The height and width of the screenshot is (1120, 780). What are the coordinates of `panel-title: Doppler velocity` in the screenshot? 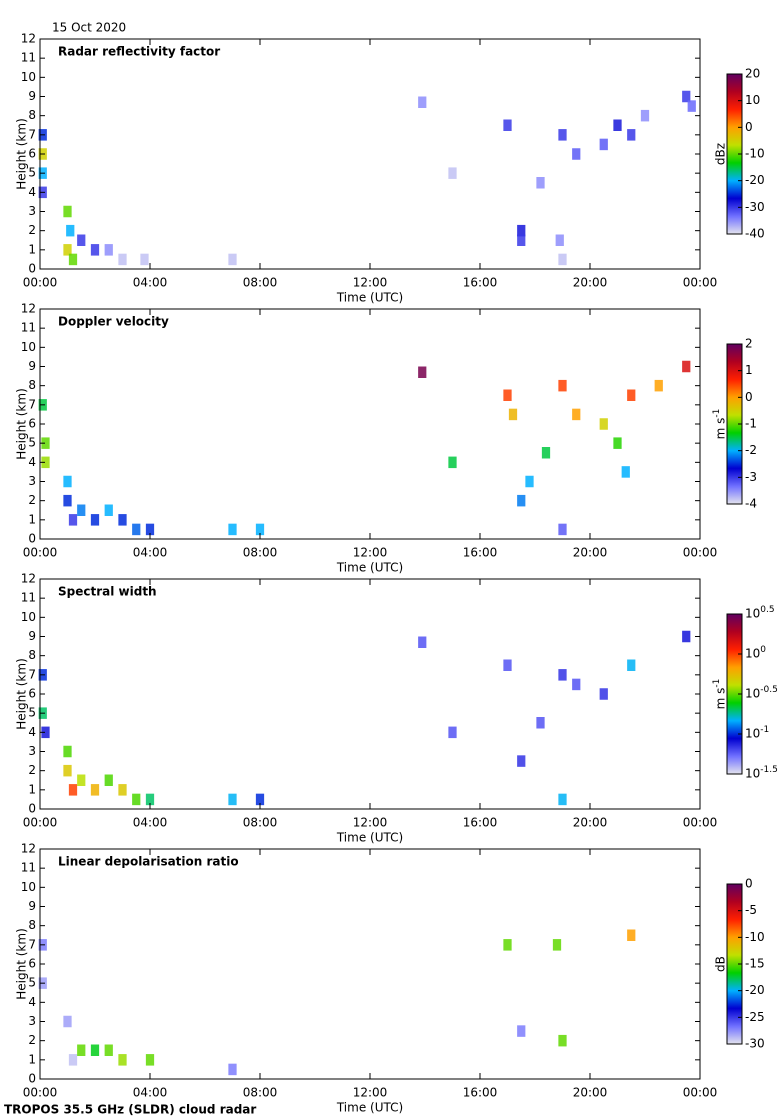 It's located at (113, 322).